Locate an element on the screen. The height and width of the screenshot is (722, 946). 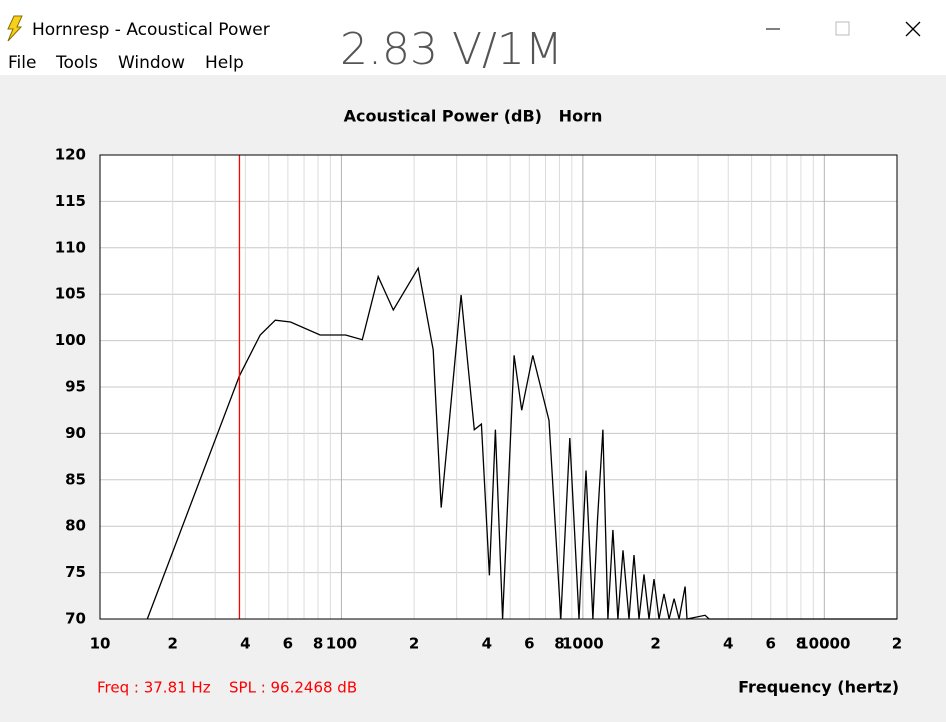
y-tick-label: 105 is located at coordinates (70, 294).